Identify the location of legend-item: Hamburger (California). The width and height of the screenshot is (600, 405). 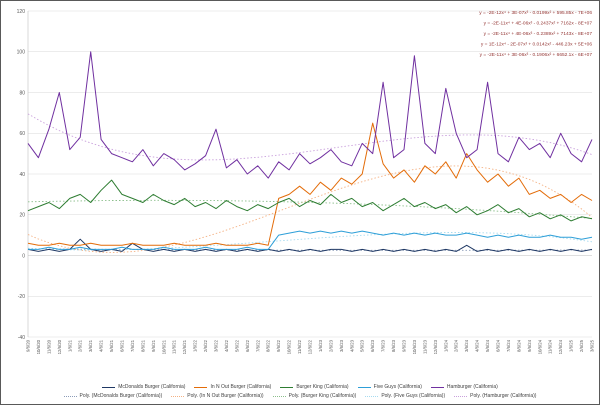
(464, 387).